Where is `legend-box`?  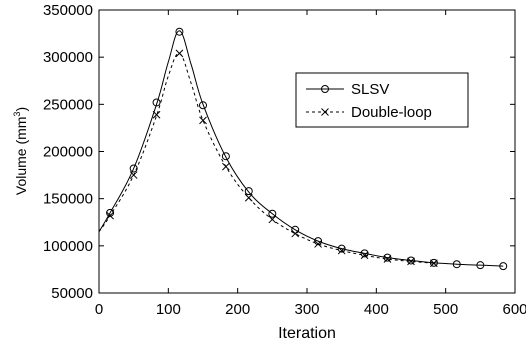
legend-box is located at coordinates (382, 100).